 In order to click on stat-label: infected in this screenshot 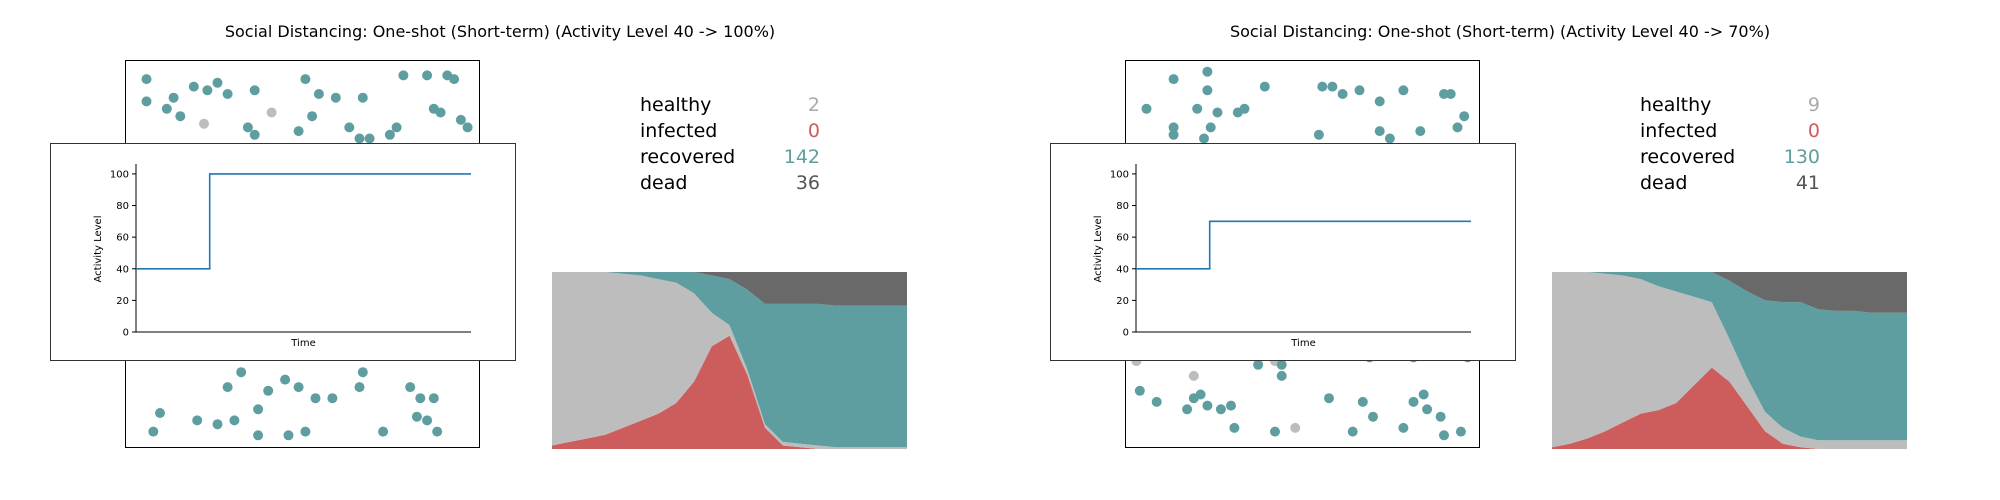, I will do `click(679, 131)`.